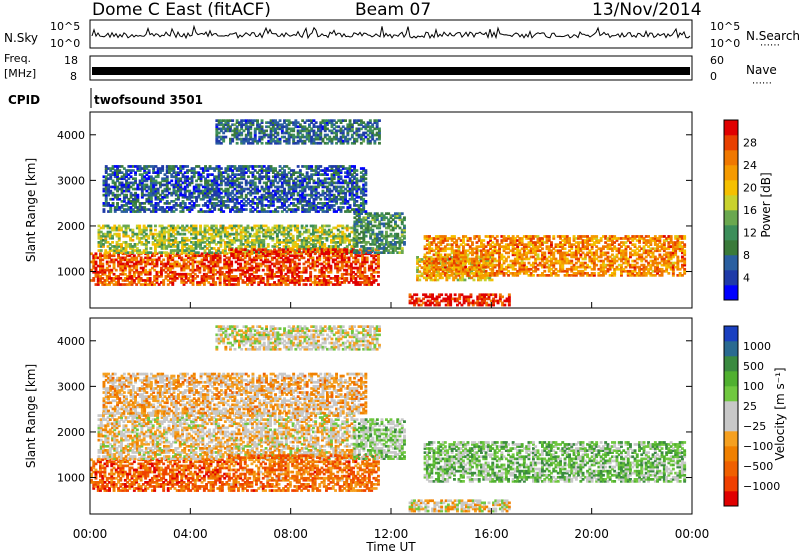 This screenshot has height=554, width=800. I want to click on freq-tick-top: 18, so click(71, 60).